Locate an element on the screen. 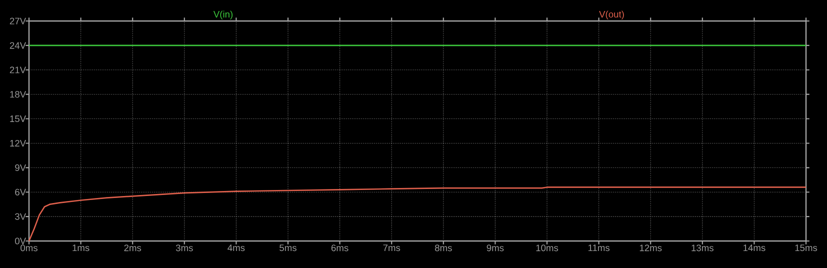 The image size is (827, 268). y-tick-label: 15V is located at coordinates (18, 119).